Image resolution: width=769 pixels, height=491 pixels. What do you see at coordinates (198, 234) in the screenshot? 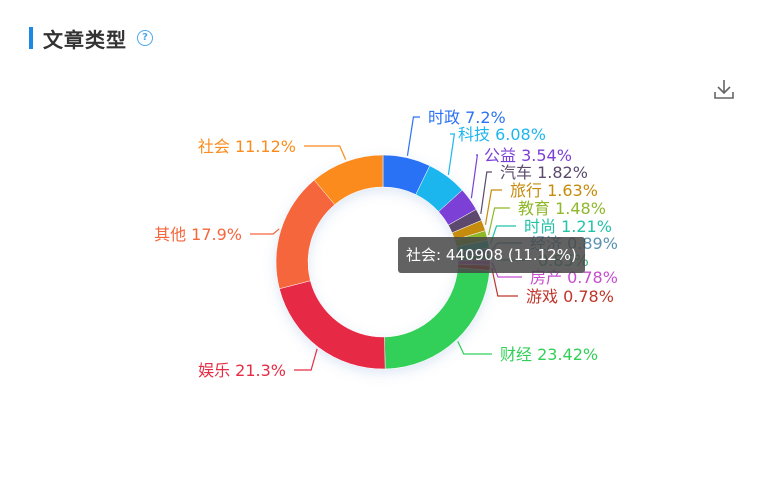
I see `data-label-其他: 其他 17.9%` at bounding box center [198, 234].